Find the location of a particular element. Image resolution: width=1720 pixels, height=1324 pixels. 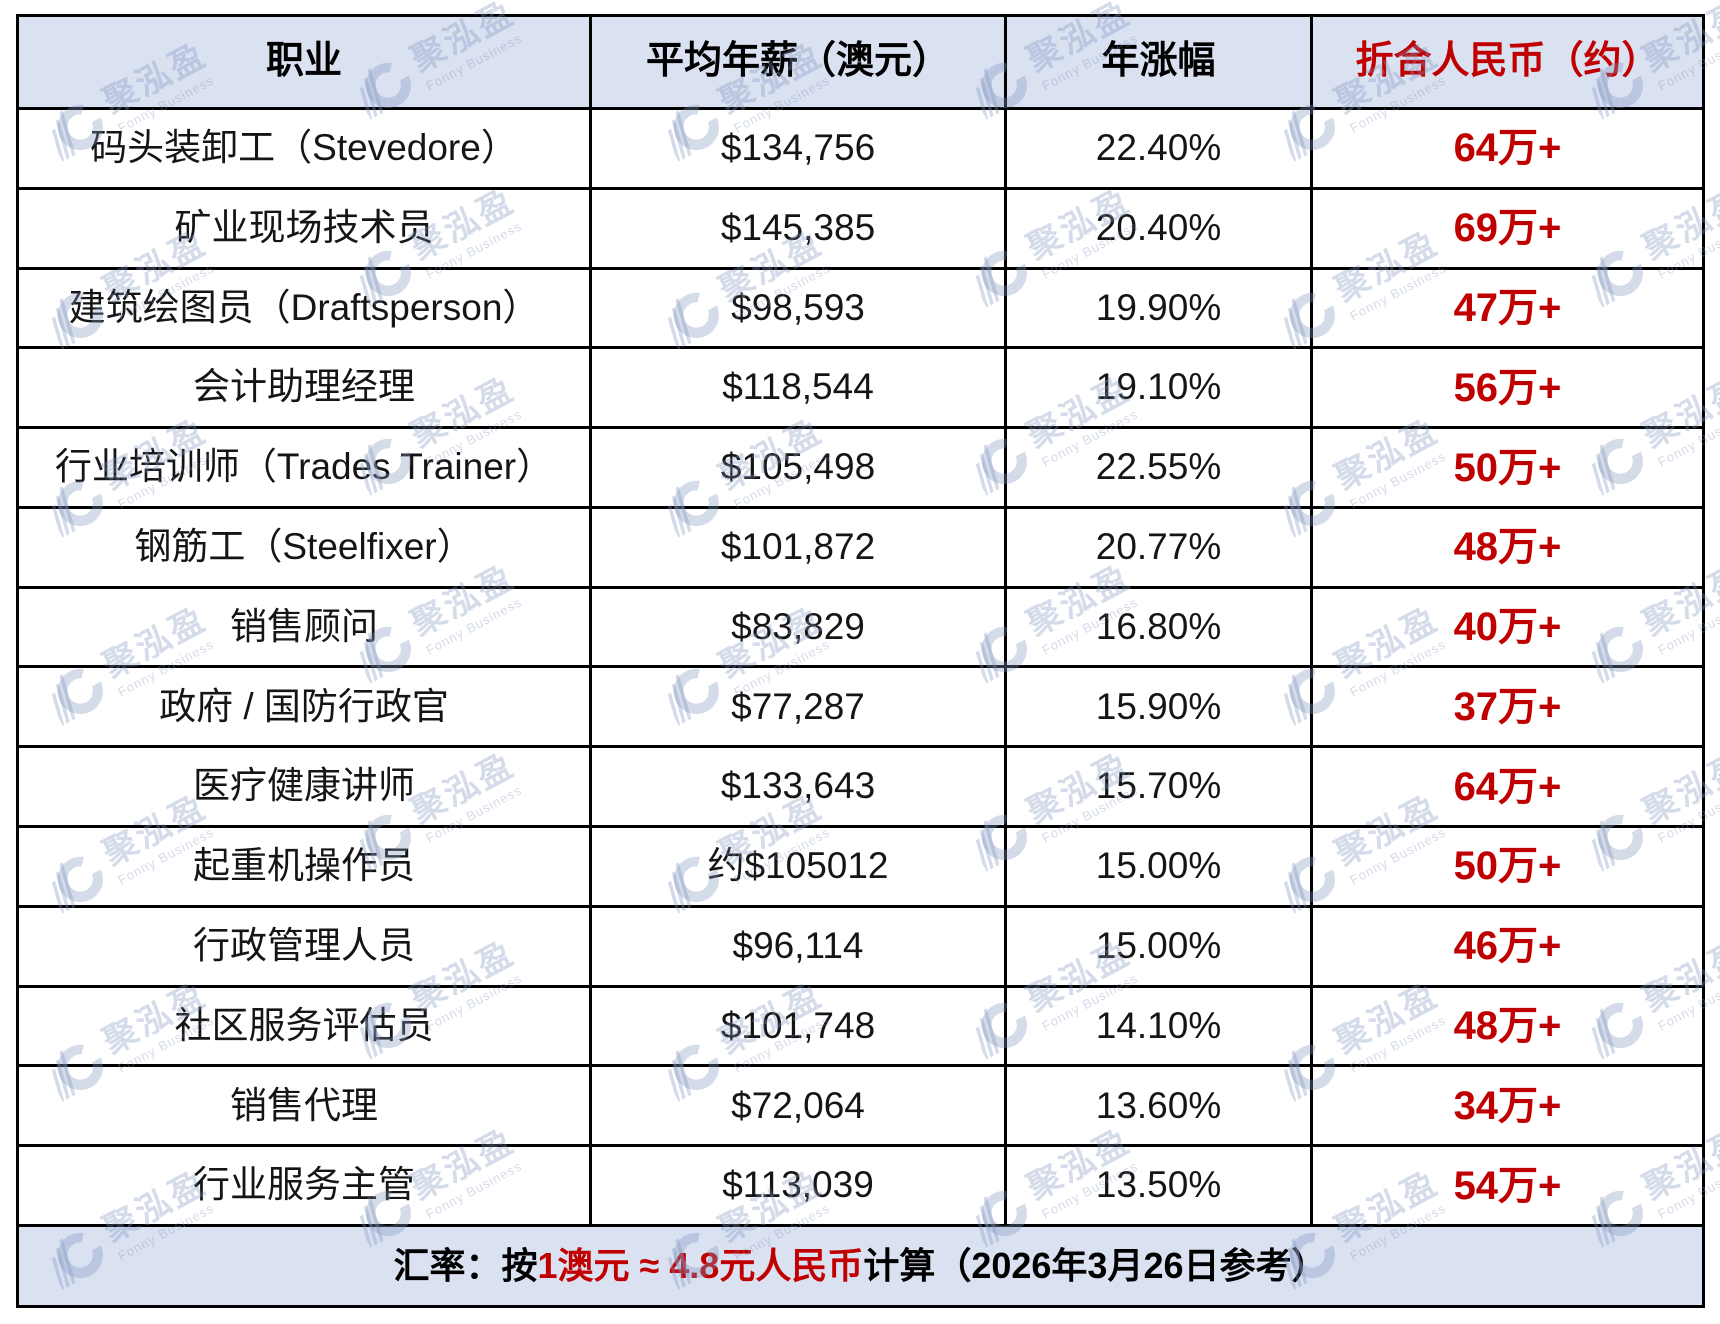

cell-growth: 15.70% is located at coordinates (1158, 787).